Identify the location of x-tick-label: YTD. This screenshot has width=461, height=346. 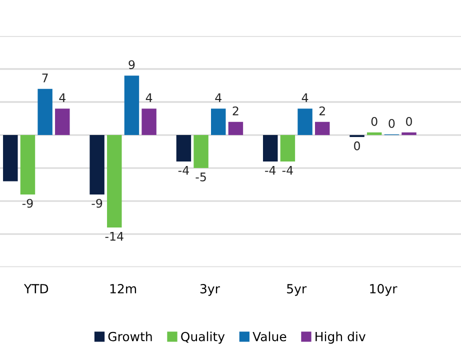
(36, 289).